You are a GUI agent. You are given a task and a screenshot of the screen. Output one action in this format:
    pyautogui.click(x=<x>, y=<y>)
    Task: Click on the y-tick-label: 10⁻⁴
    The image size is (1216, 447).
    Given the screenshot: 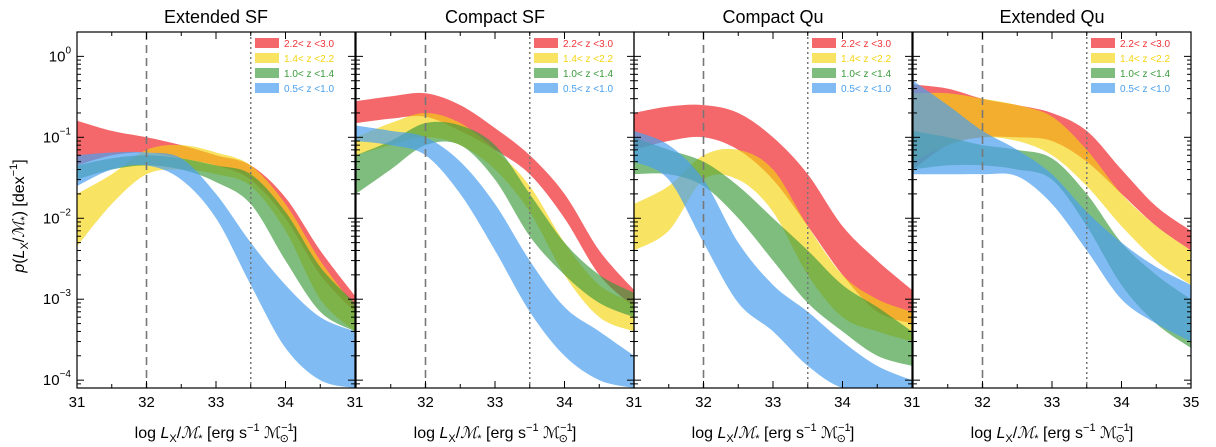 What is the action you would take?
    pyautogui.click(x=57, y=379)
    